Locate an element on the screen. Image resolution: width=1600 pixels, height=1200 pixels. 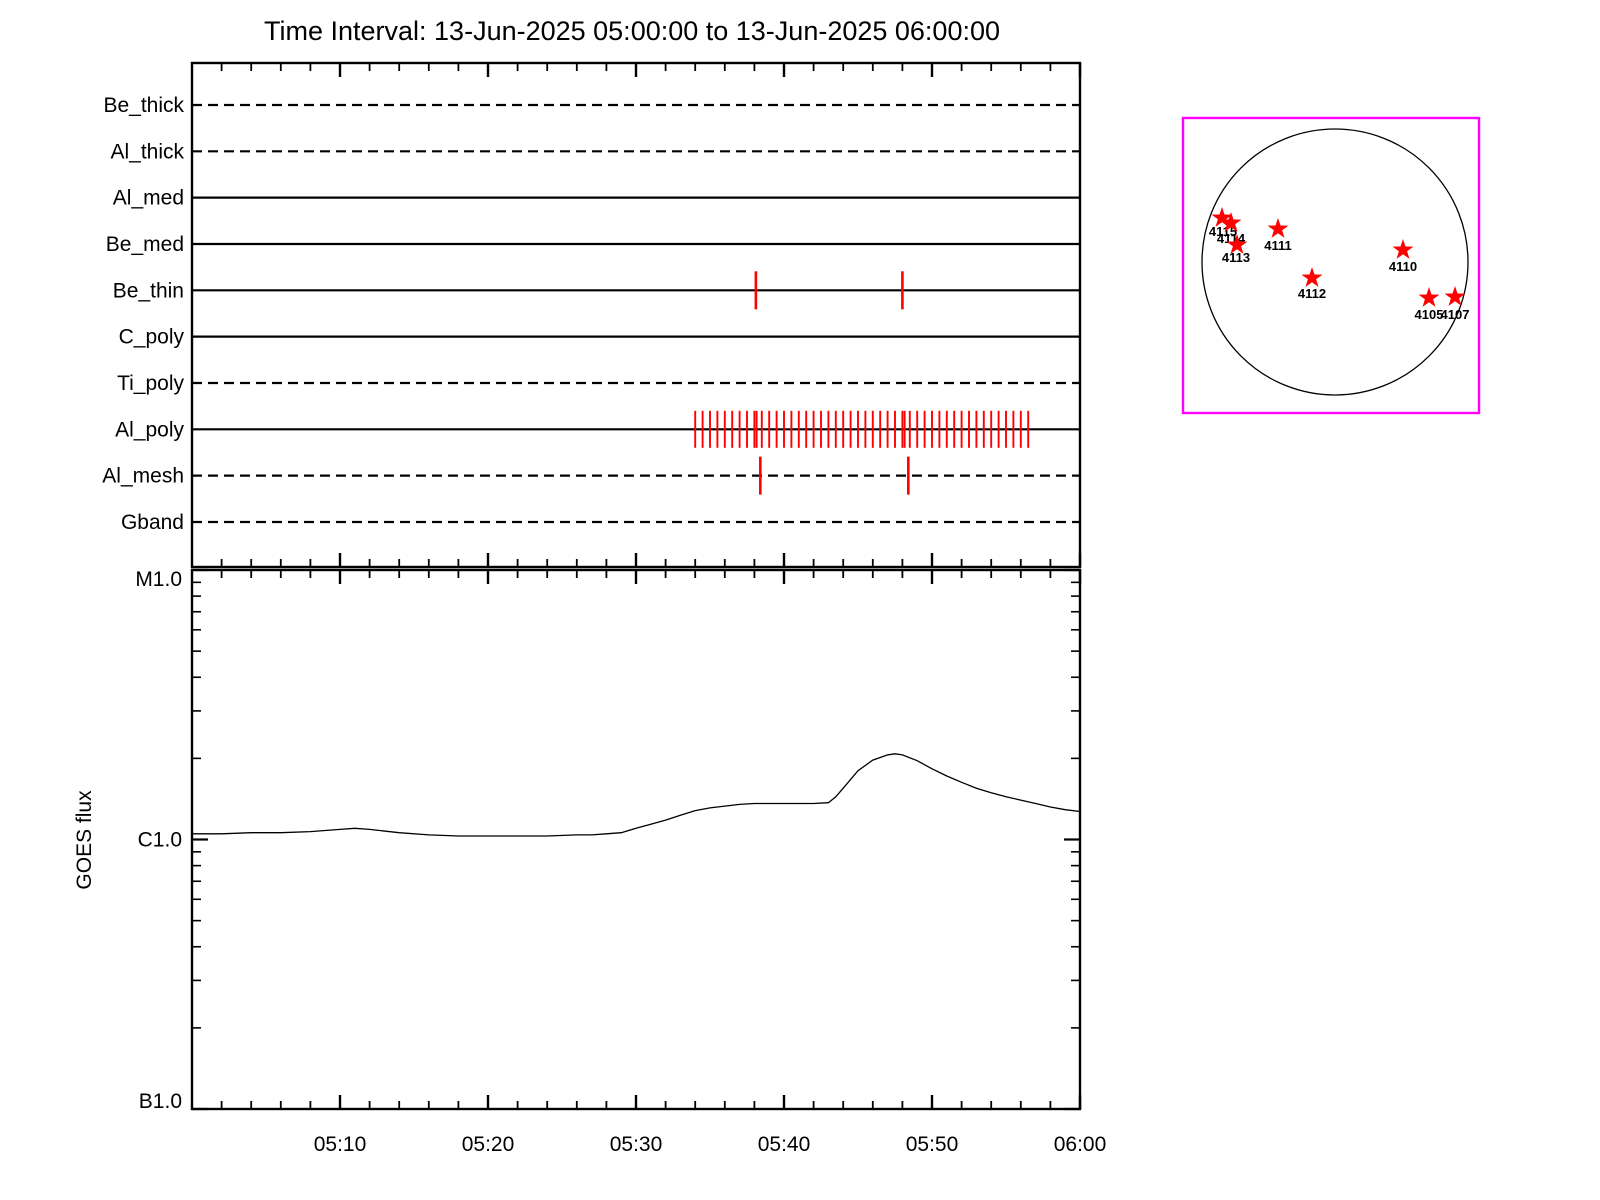
goes-flux-curve is located at coordinates (636, 795).